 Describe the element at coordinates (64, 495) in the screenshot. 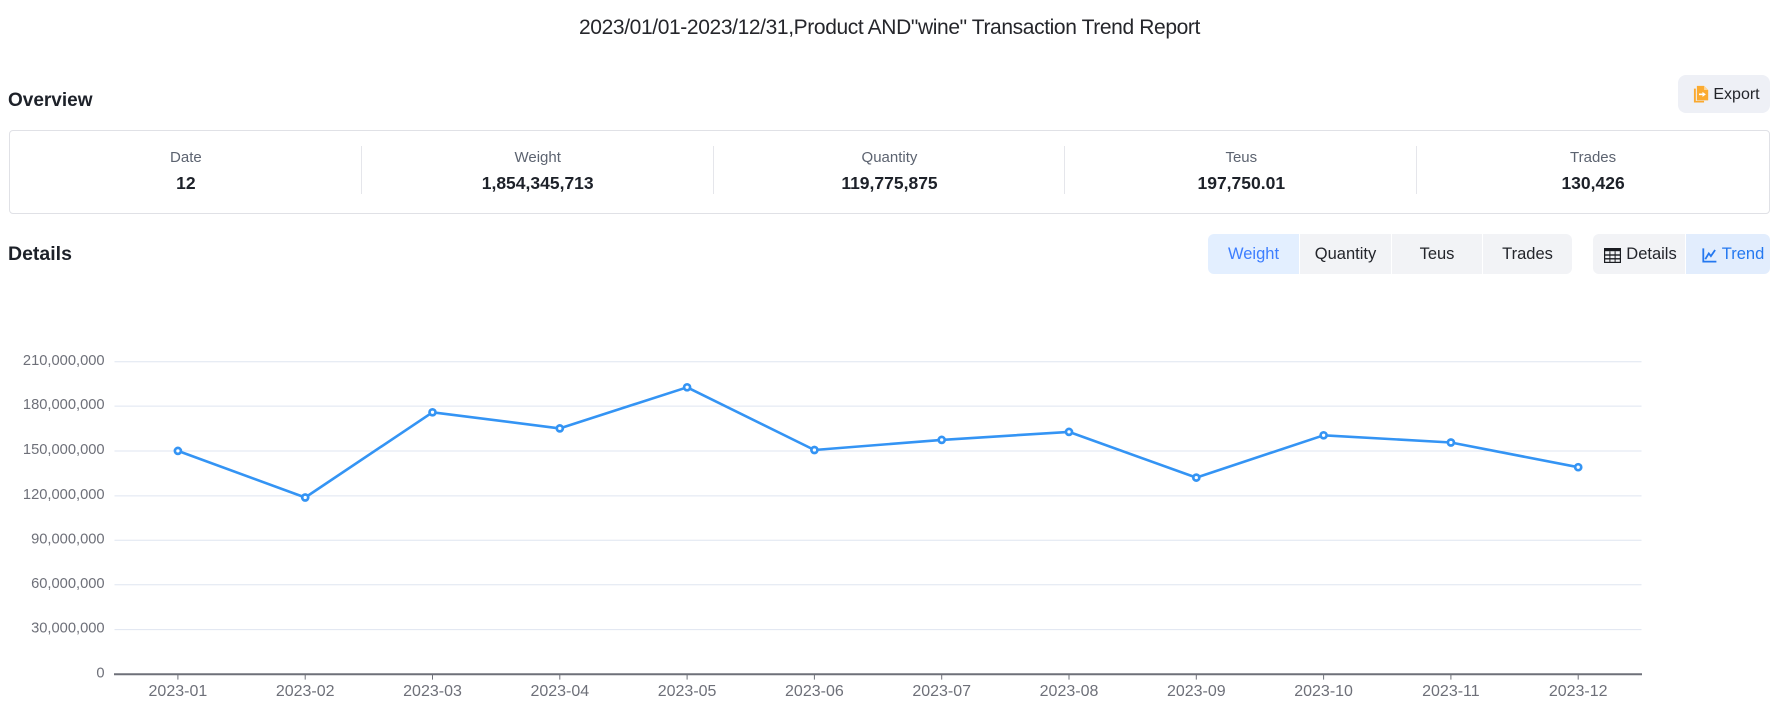

I see `svg-text: 120,000,000` at that location.